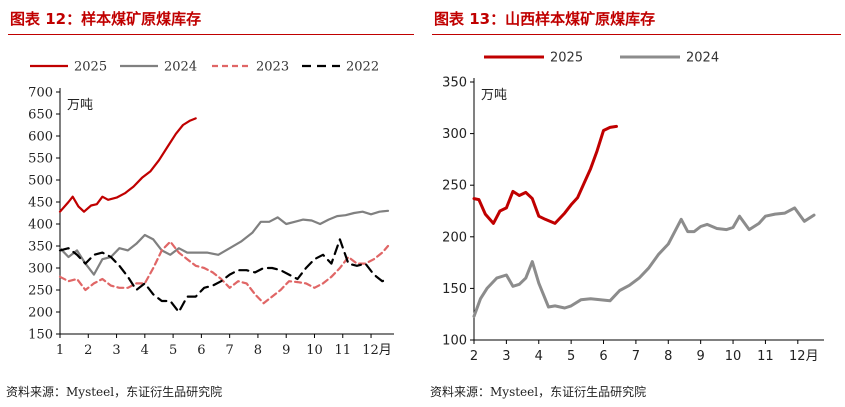 Image resolution: width=845 pixels, height=407 pixels. Describe the element at coordinates (40, 225) in the screenshot. I see `y-tick-label: 400` at that location.